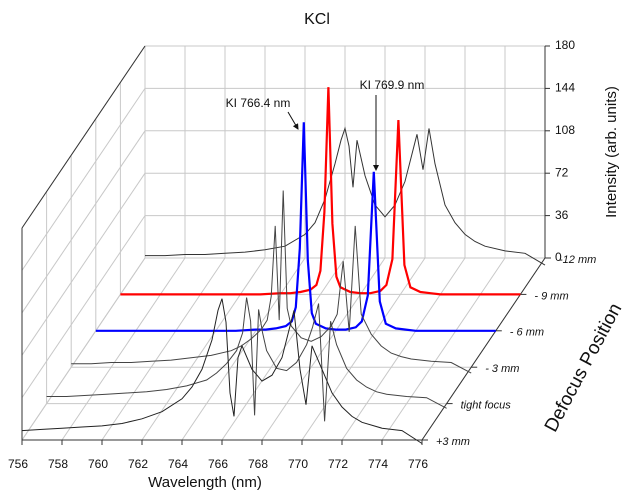  I want to click on annotation: KI 769.9 nm, so click(392, 85).